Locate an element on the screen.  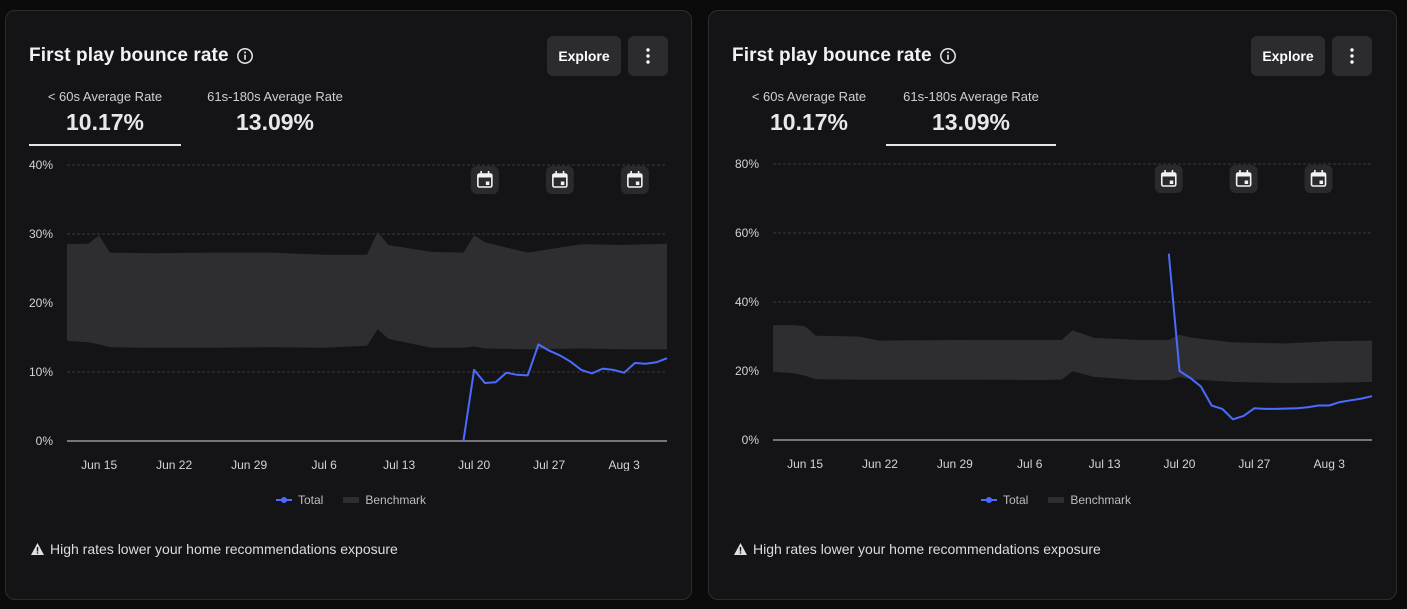
y-tick-label: 80% is located at coordinates (747, 164).